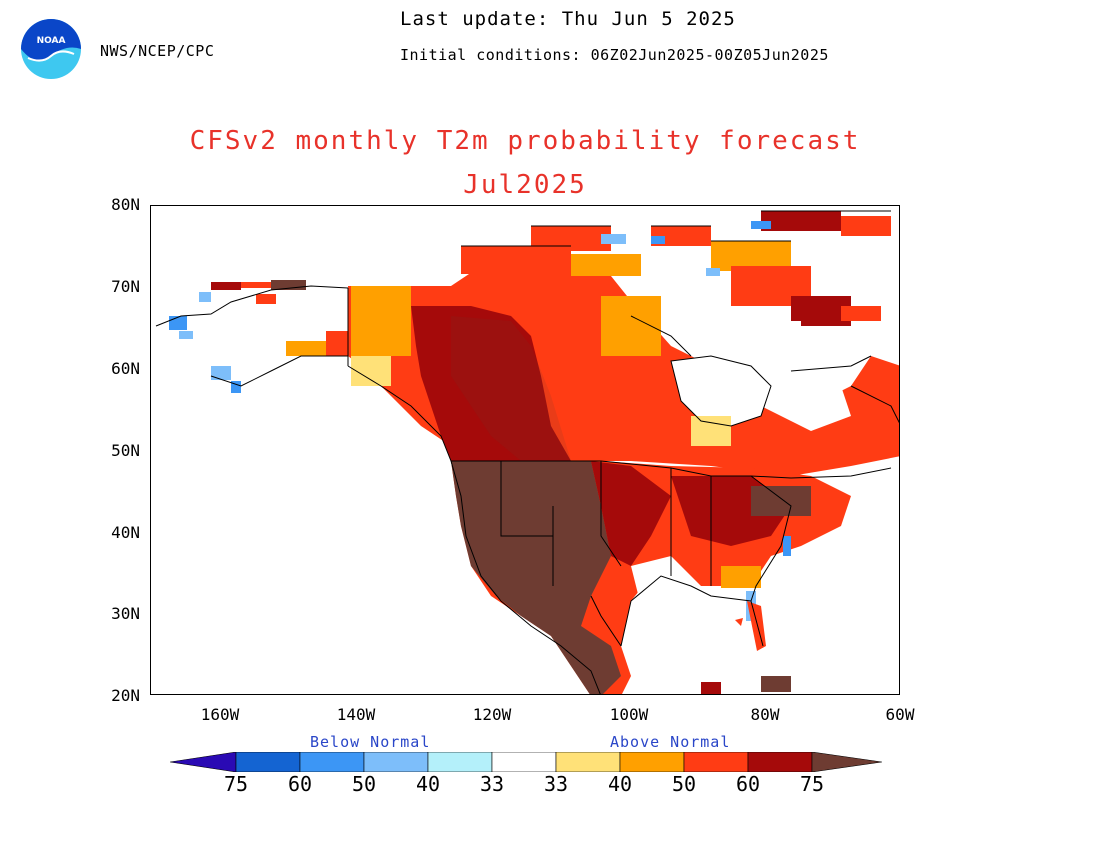 Image resolution: width=1100 pixels, height=850 pixels. What do you see at coordinates (51, 41) in the screenshot?
I see `logo-text: NOAA` at bounding box center [51, 41].